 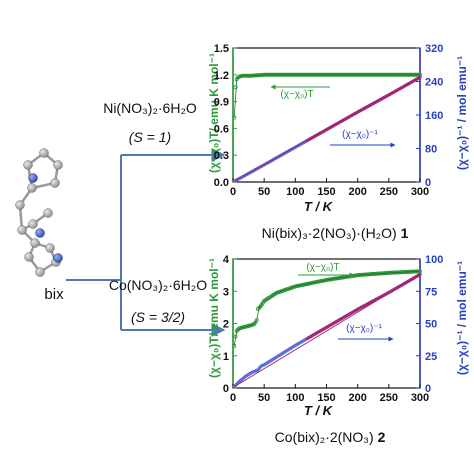 I want to click on chart-2-chiinv-fit-line, so click(x=327, y=331).